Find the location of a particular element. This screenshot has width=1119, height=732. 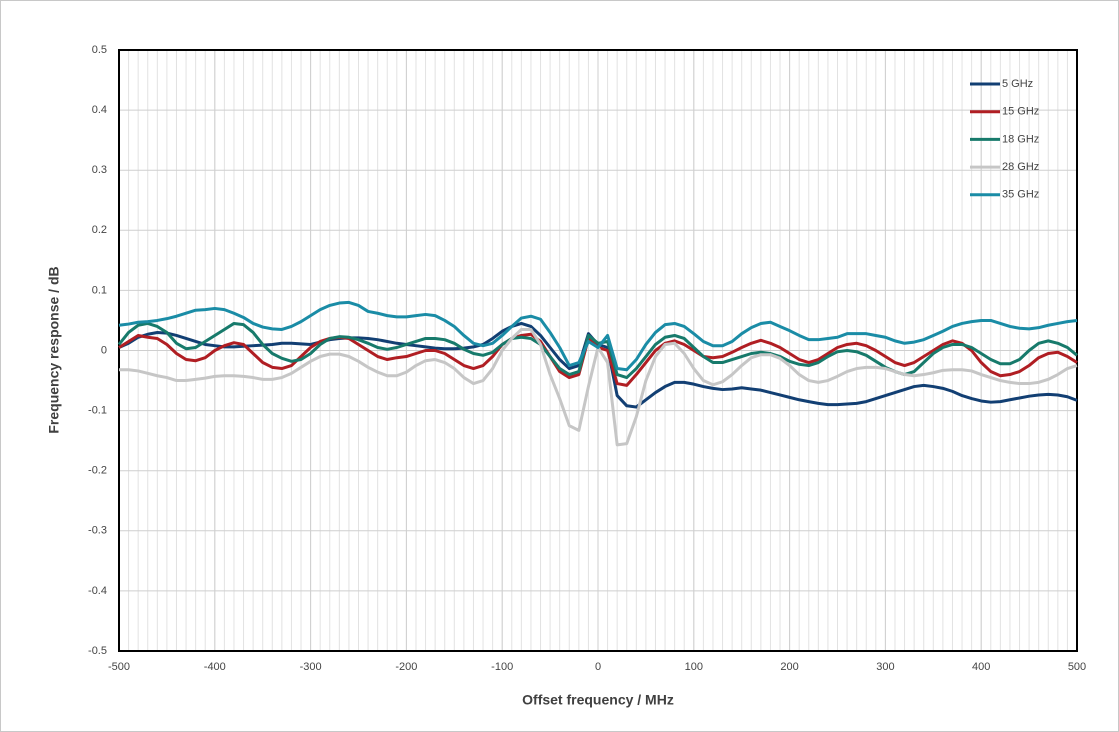

y-tick-label: 0.5 is located at coordinates (99, 50).